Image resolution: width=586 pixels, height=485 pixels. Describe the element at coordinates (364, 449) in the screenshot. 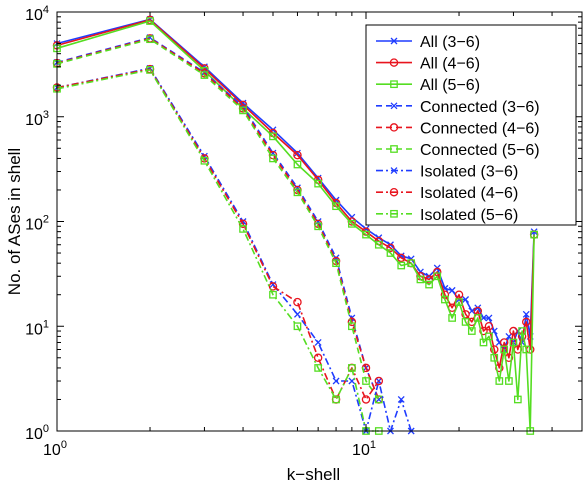

I see `x-tick-label: 101` at that location.